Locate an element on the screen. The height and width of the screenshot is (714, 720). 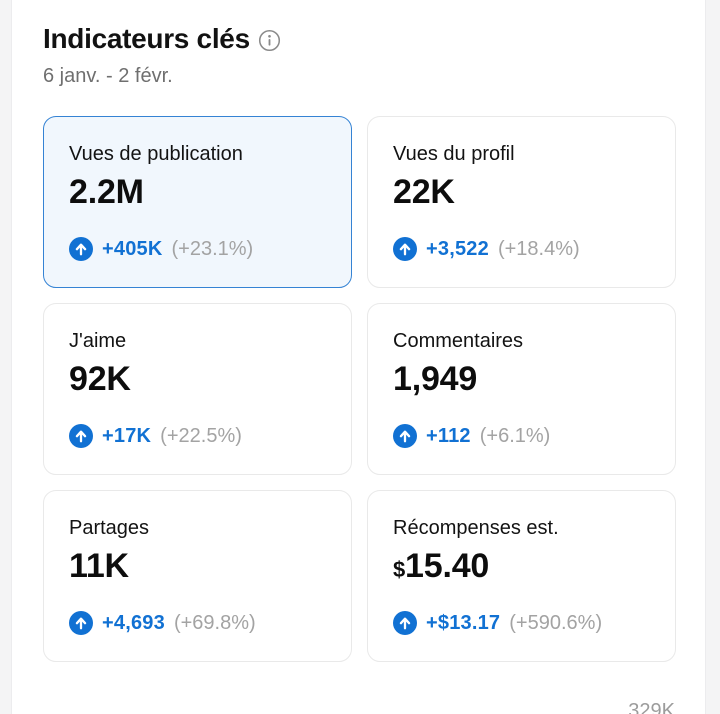
metric-delta-row: +$13.17 (+590.6%) is located at coordinates (521, 623).